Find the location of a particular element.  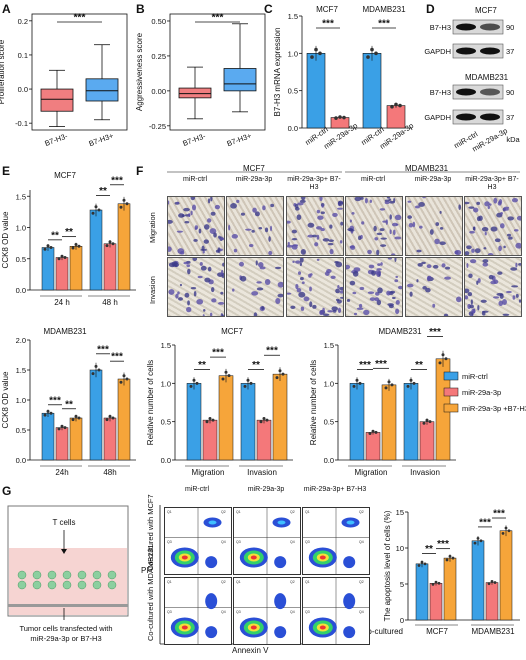

panel-f2-sig-label: *** is located at coordinates (381, 364).